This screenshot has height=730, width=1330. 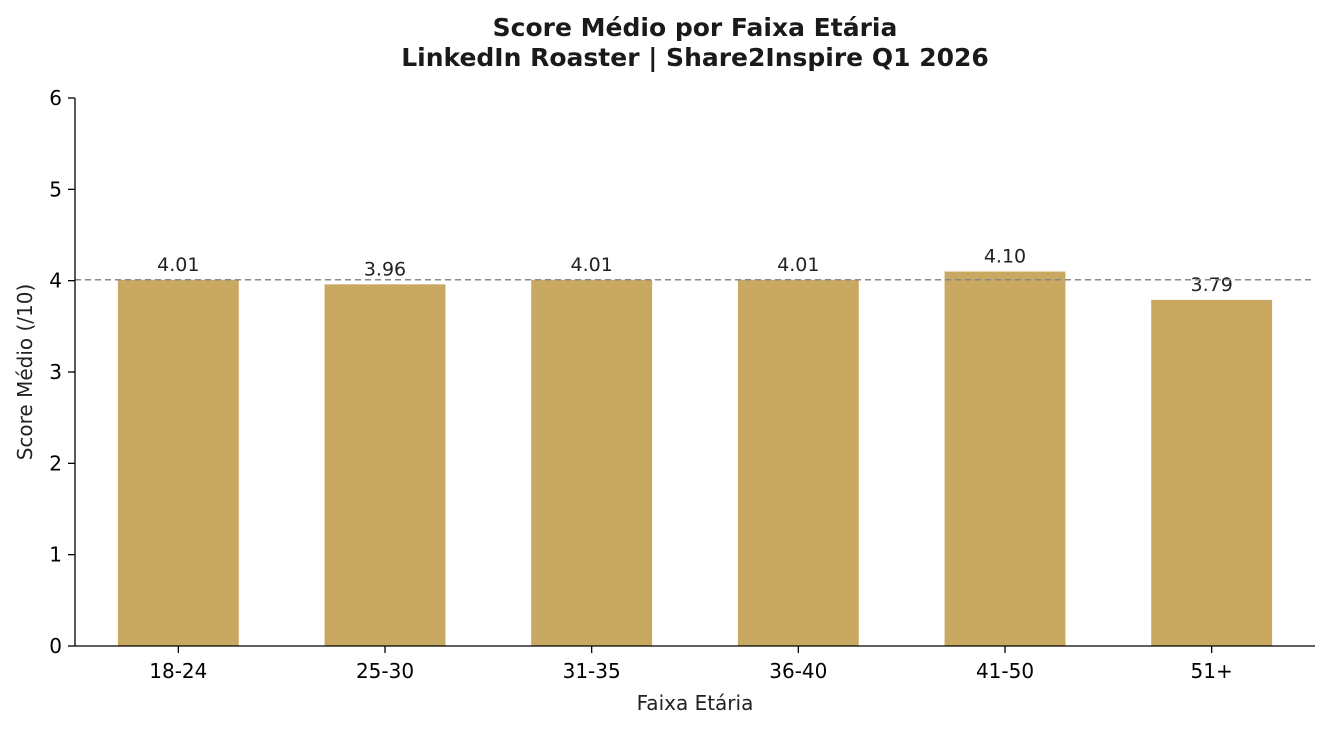 What do you see at coordinates (1212, 671) in the screenshot?
I see `x-tick-label: 51+` at bounding box center [1212, 671].